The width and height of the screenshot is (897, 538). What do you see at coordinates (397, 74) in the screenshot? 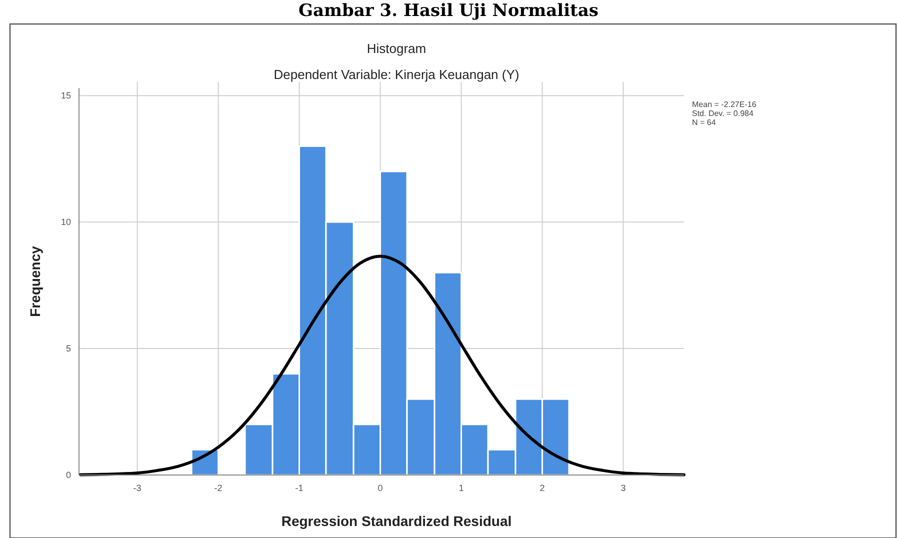
I see `chart-subtitle: Dependent Variable: Kinerja Keuangan (Y)` at bounding box center [397, 74].